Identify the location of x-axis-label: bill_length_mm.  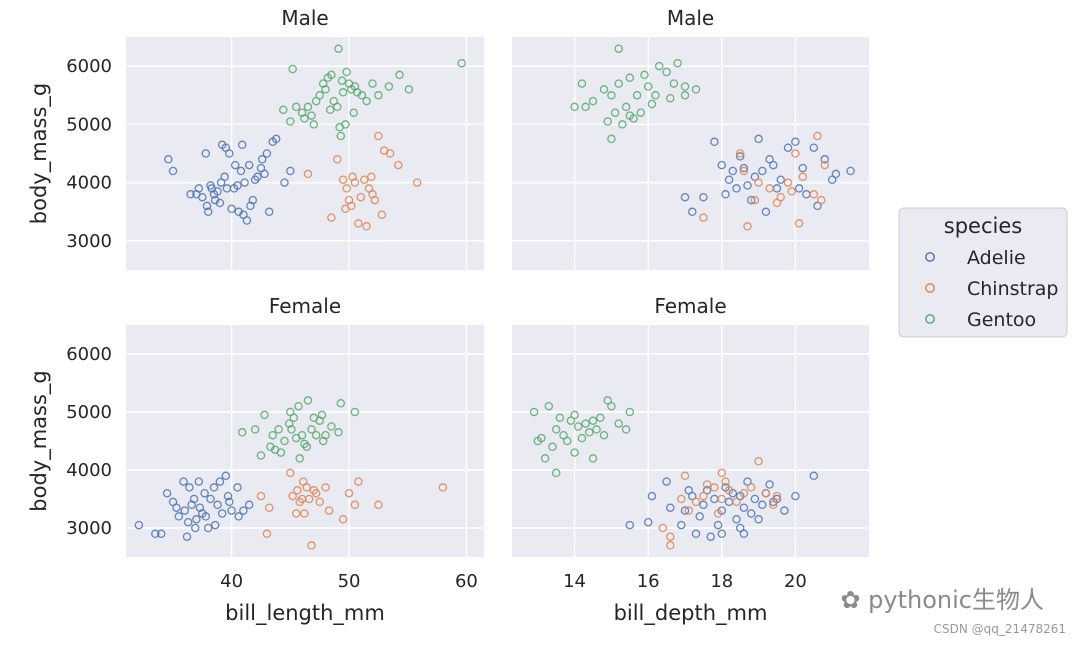
(305, 613).